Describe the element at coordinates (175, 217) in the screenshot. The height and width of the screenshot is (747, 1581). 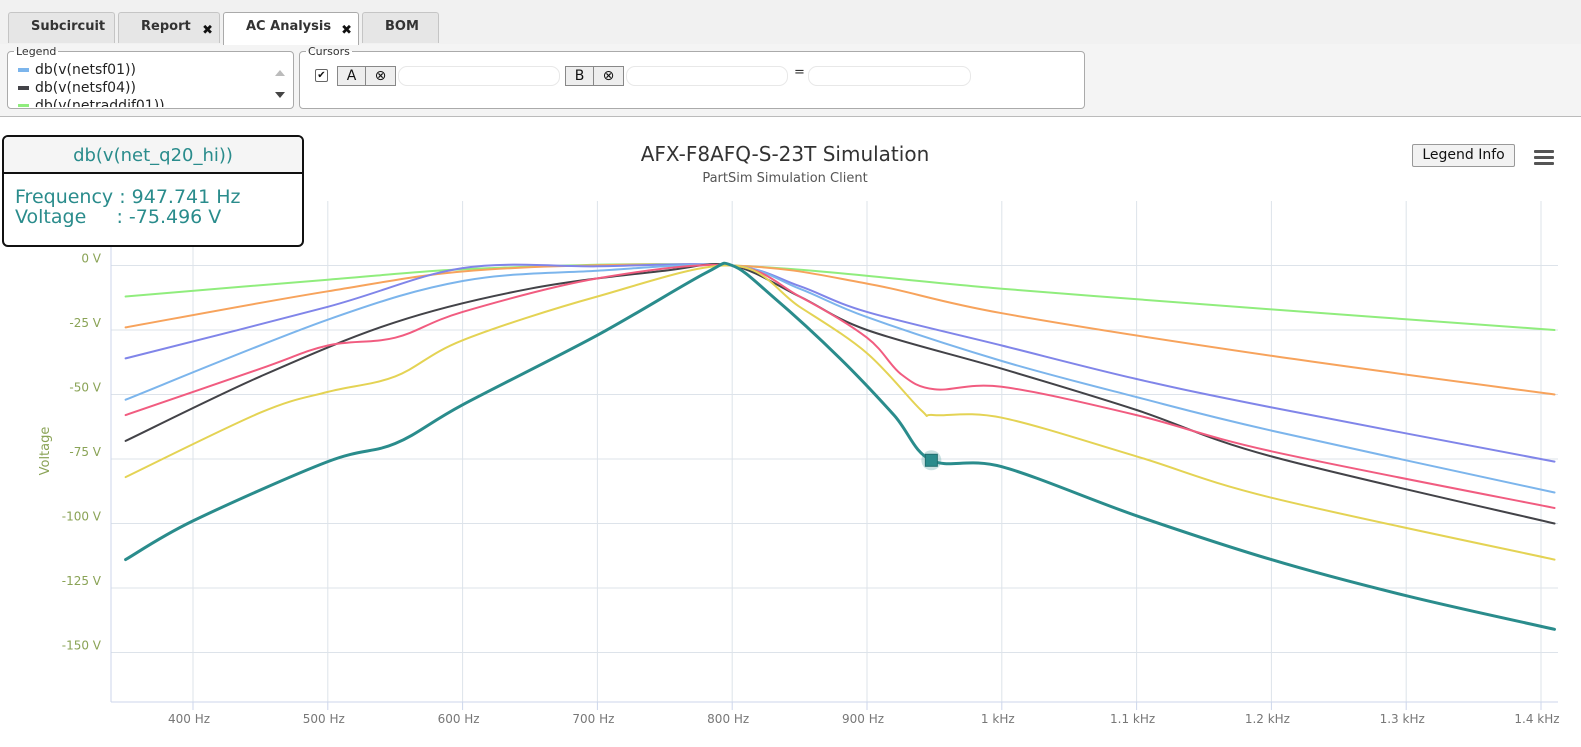
I see `tooltip-voltage-value: -75.496 V` at that location.